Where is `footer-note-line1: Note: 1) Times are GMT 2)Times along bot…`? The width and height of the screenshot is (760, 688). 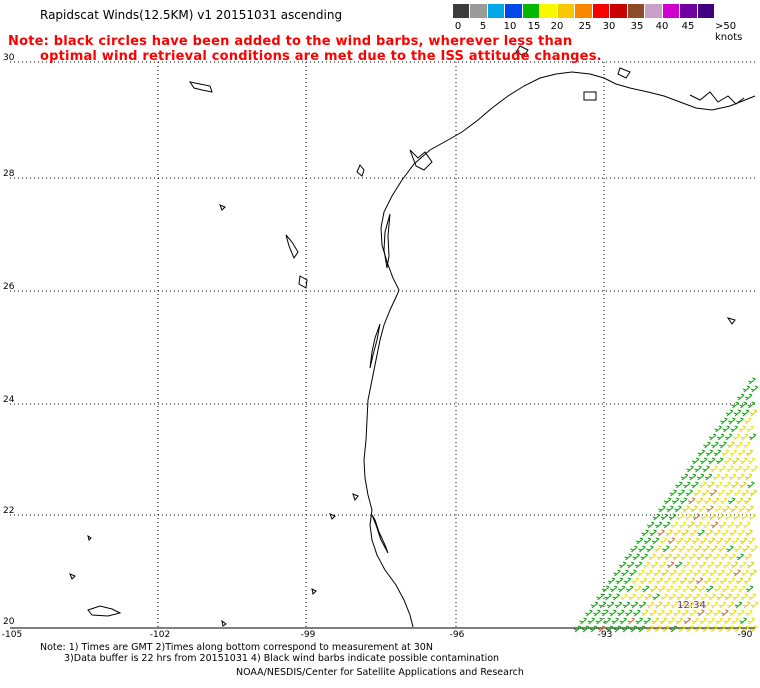
footer-note-line1: Note: 1) Times are GMT 2)Times along bot… is located at coordinates (236, 647).